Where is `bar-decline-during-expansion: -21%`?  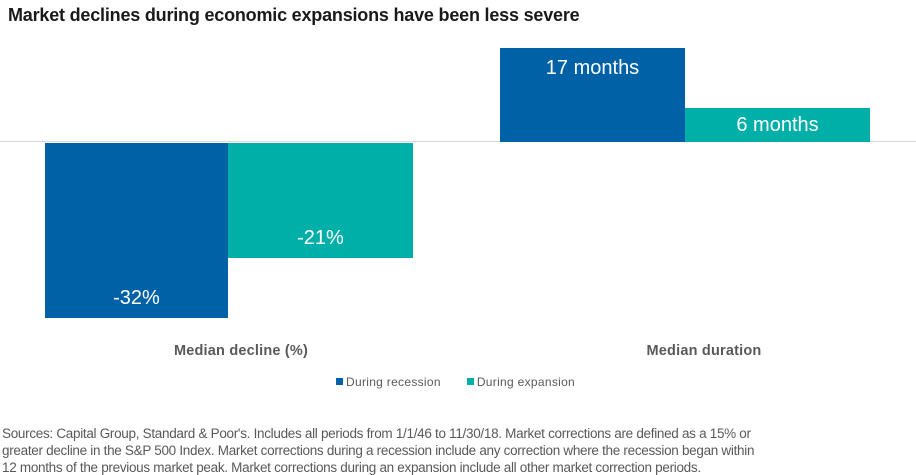 bar-decline-during-expansion: -21% is located at coordinates (320, 200).